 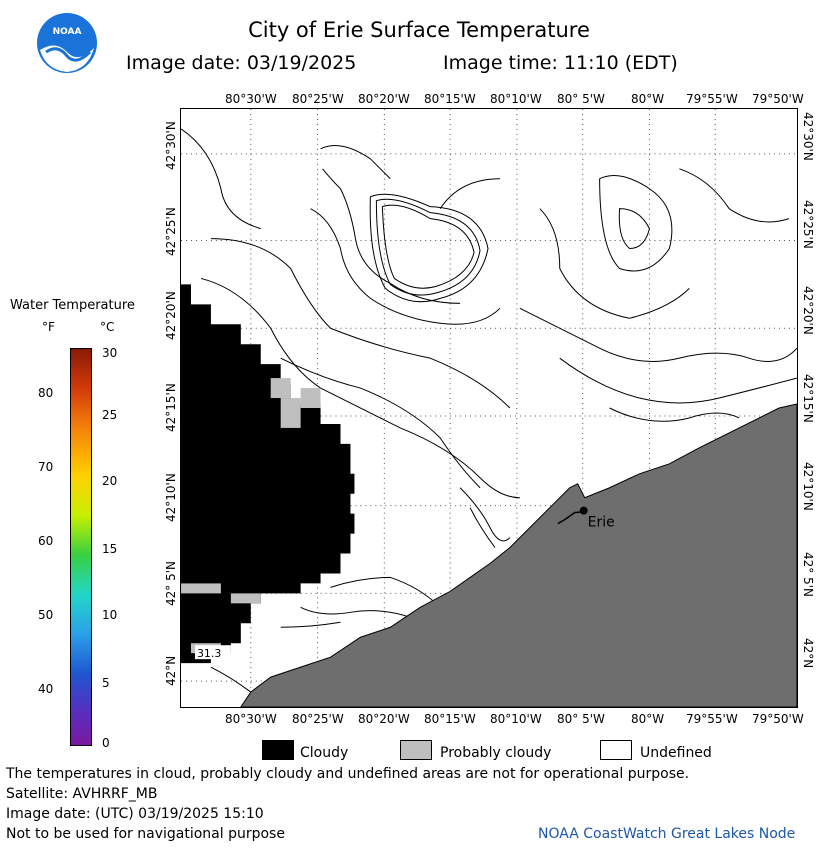 What do you see at coordinates (145, 834) in the screenshot?
I see `nav-warning-text: Not to be used for navigational purpose` at bounding box center [145, 834].